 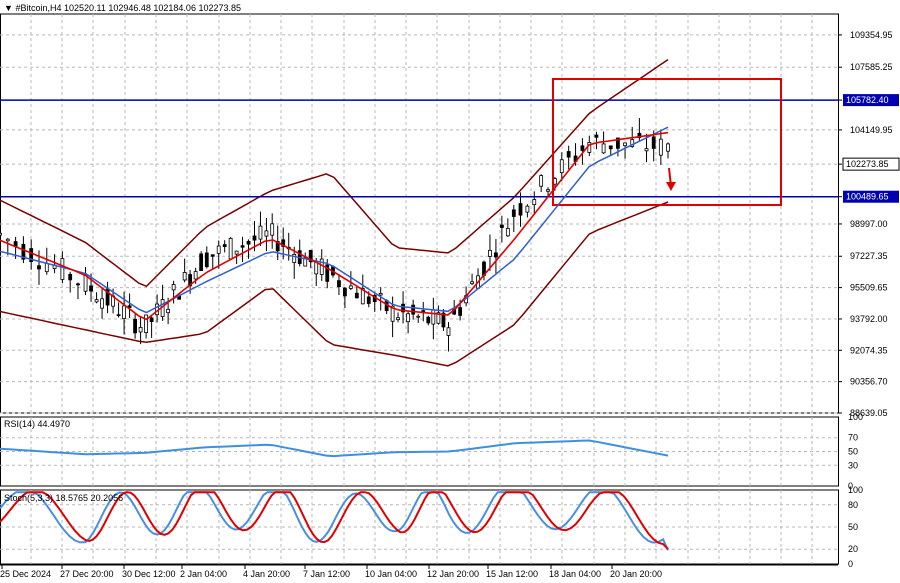 What do you see at coordinates (867, 197) in the screenshot?
I see `level-tag-label: 100489.65` at bounding box center [867, 197].